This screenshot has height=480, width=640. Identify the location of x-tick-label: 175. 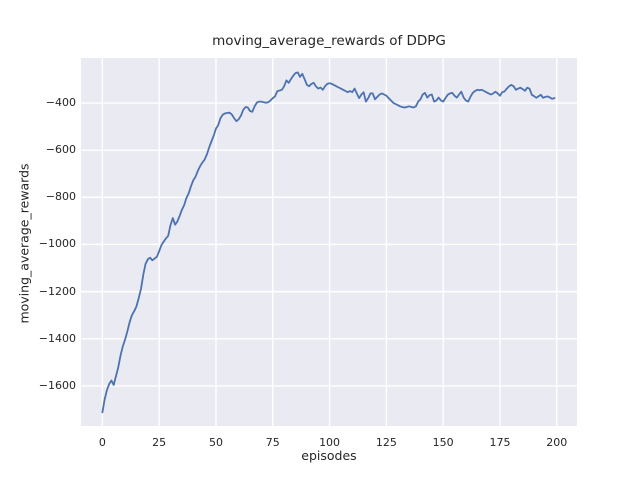
(500, 442).